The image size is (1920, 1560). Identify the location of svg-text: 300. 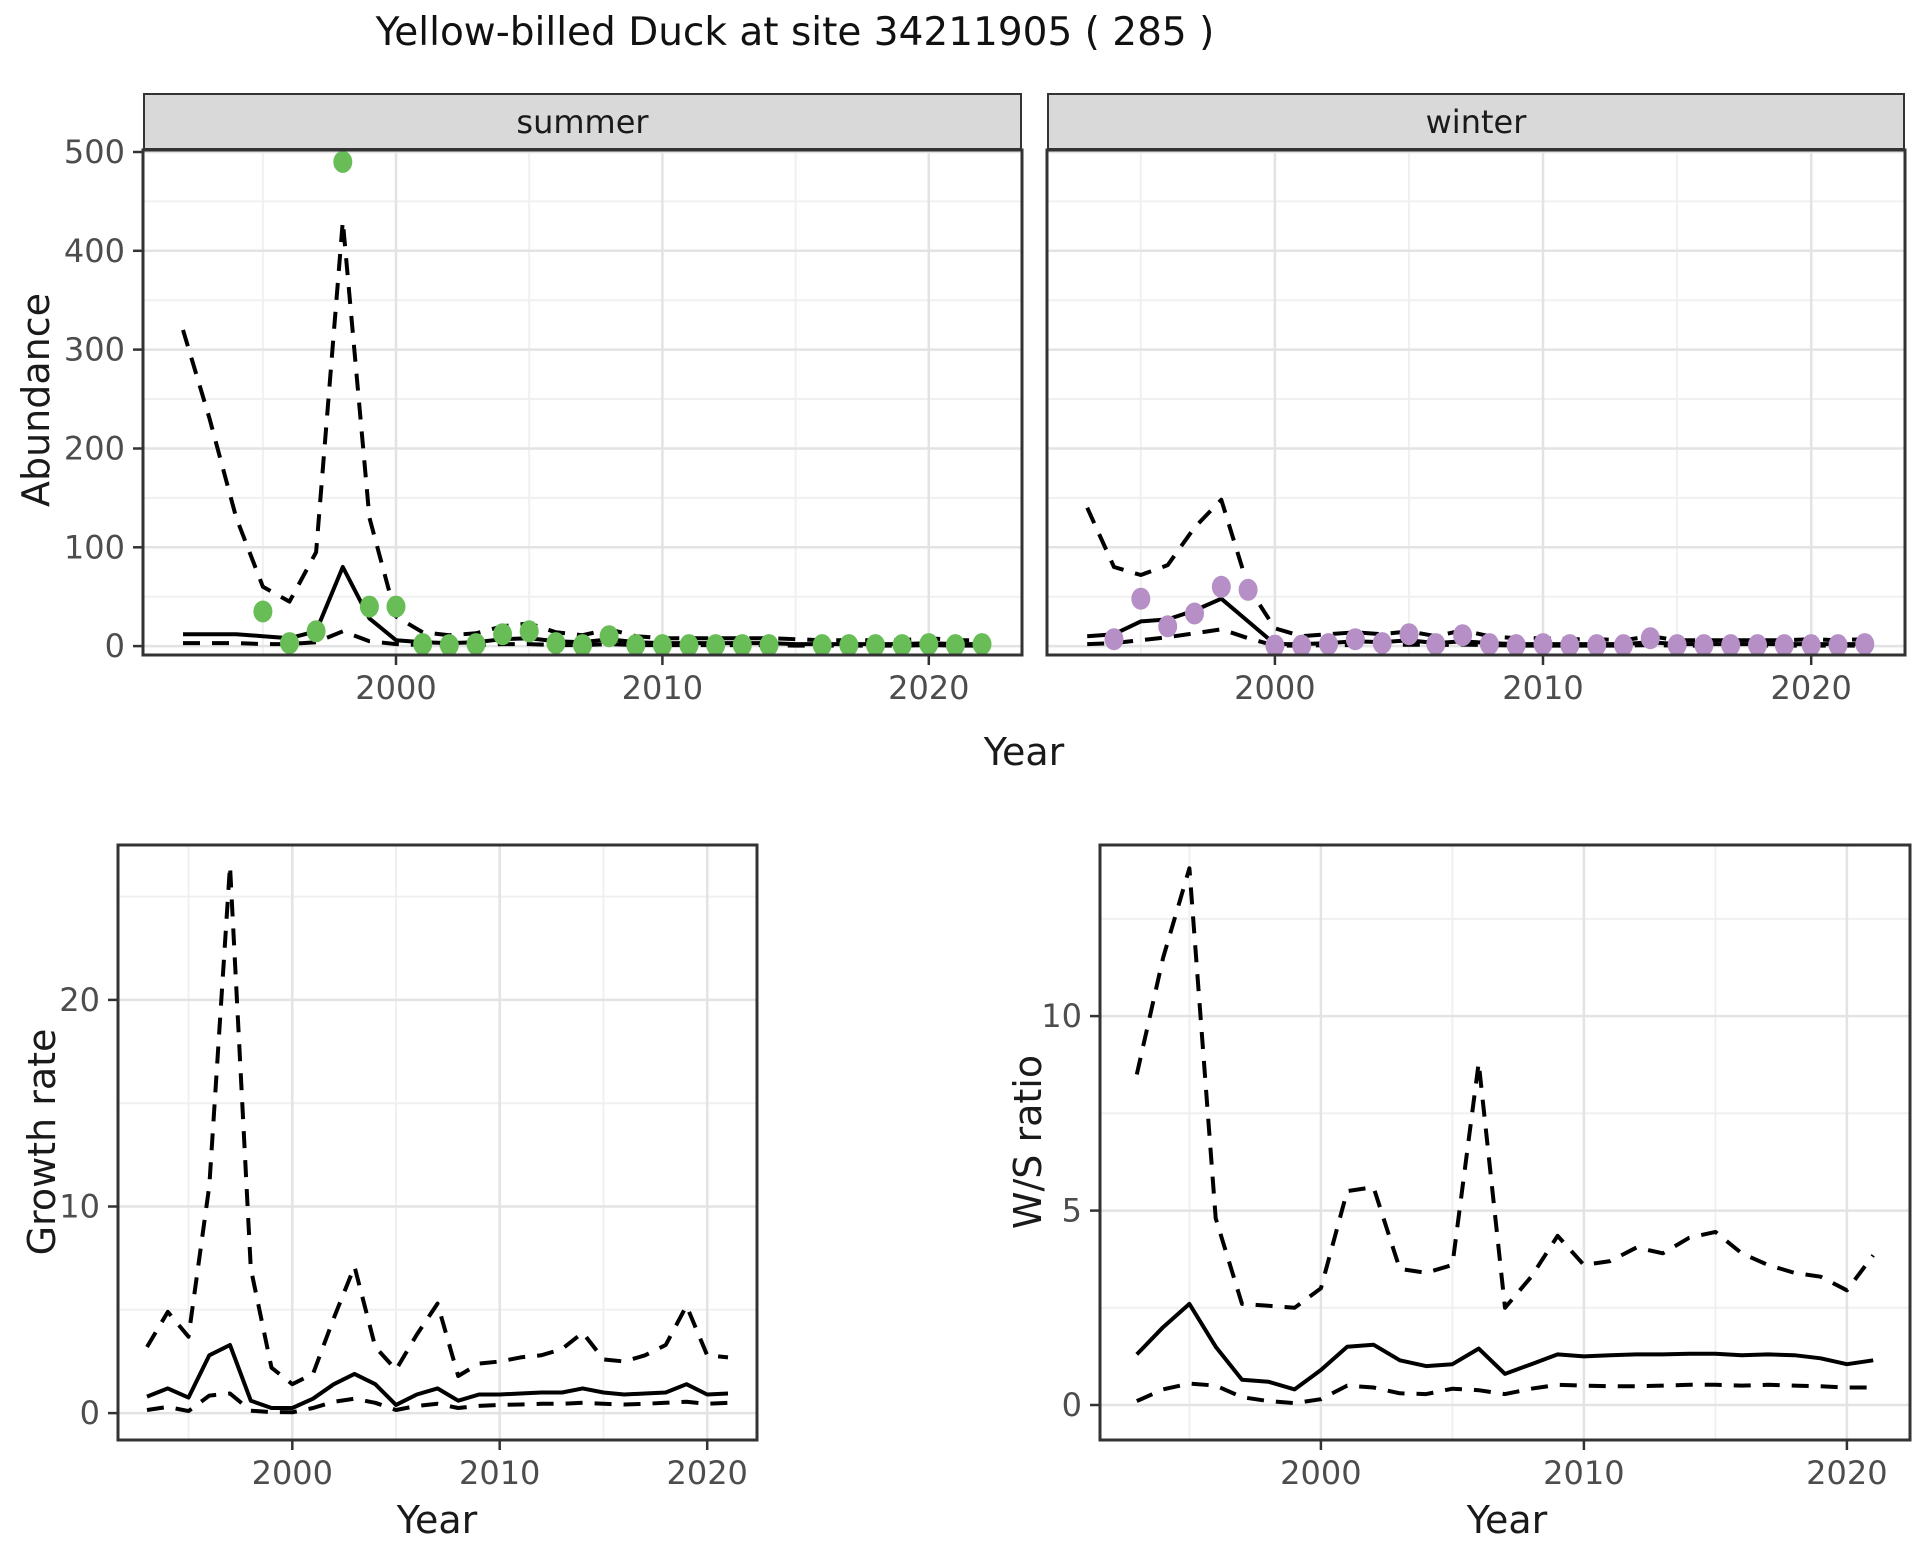
(94, 350).